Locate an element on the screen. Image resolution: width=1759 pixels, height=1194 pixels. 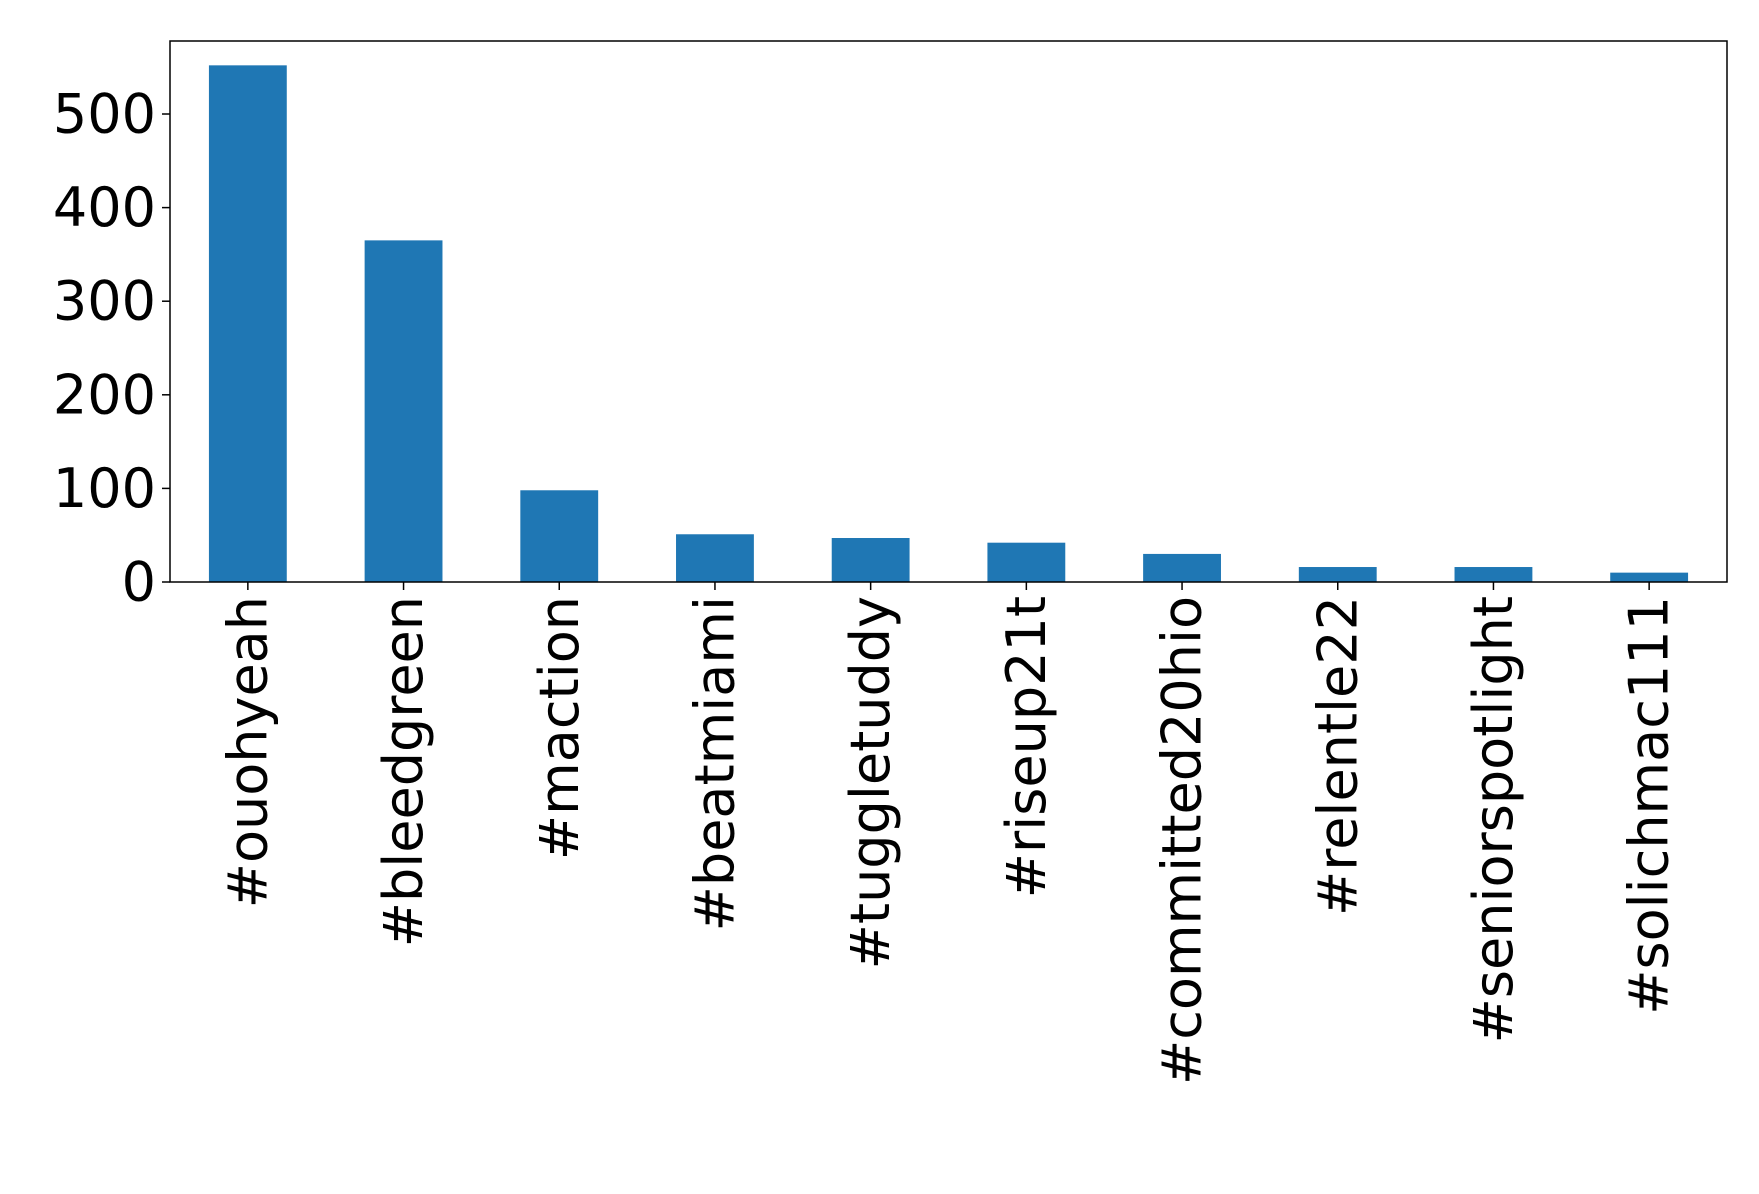
x-tick-label: #maction is located at coordinates (559, 728).